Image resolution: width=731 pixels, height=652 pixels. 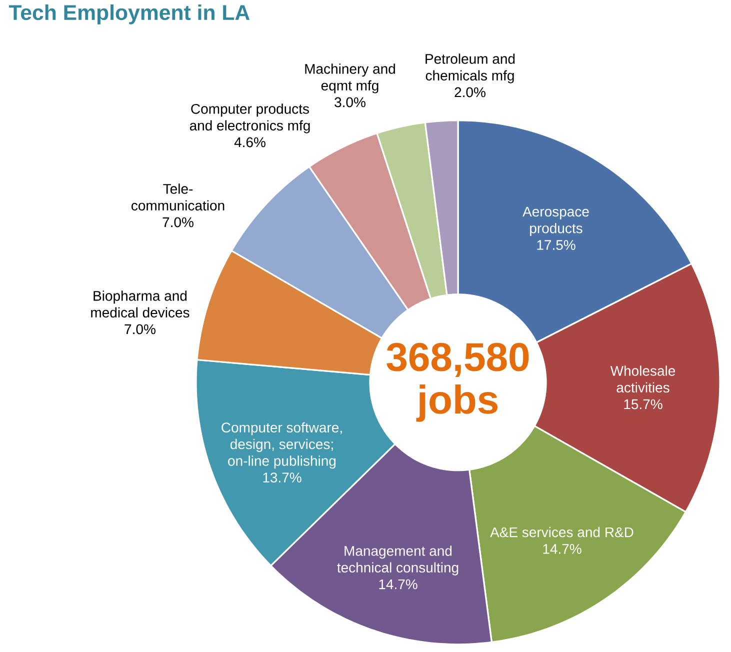 What do you see at coordinates (350, 102) in the screenshot?
I see `data-label: 3.0%` at bounding box center [350, 102].